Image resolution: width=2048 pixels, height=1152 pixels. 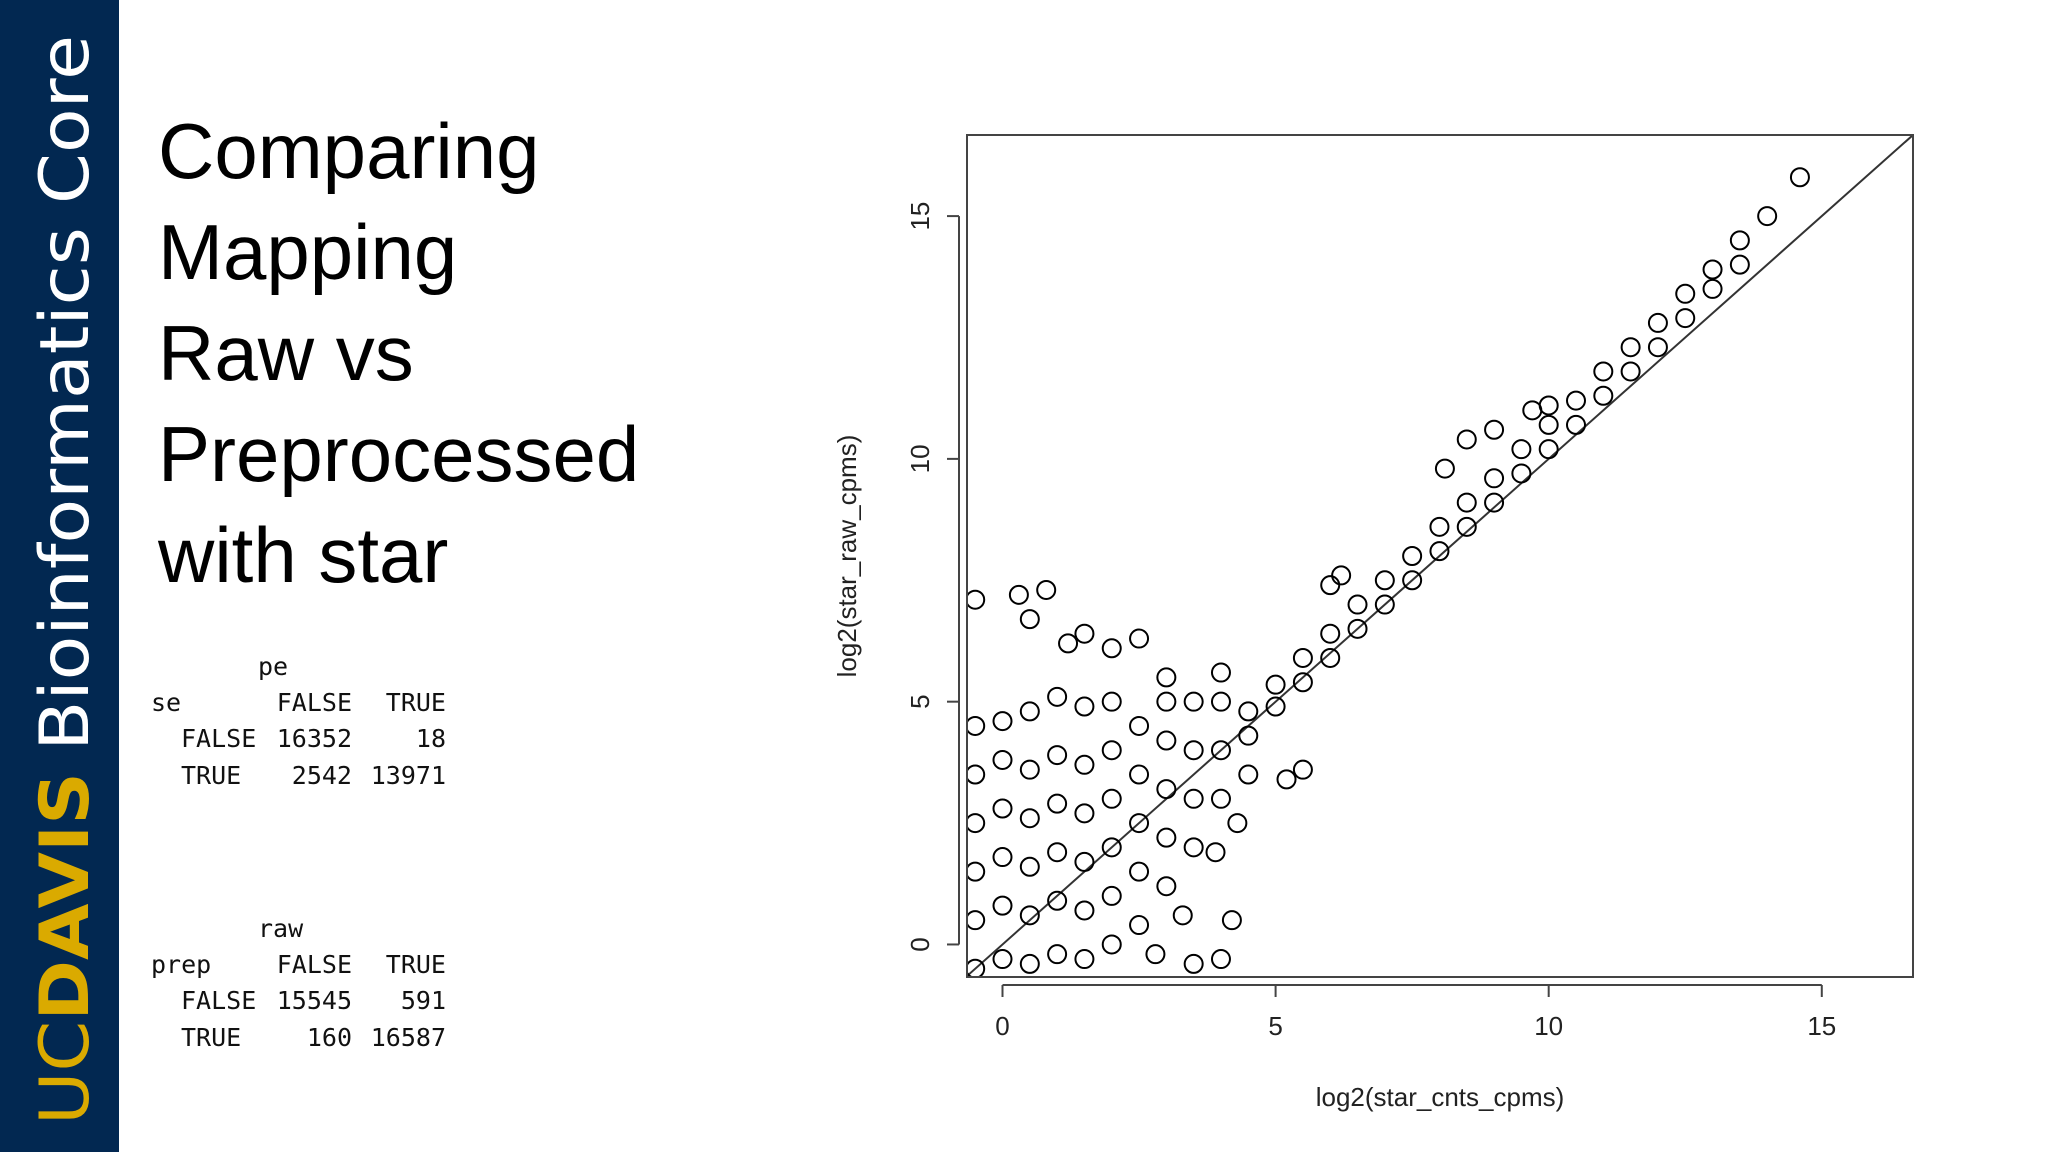 I want to click on table-row-label: TRUE, so click(x=211, y=1037).